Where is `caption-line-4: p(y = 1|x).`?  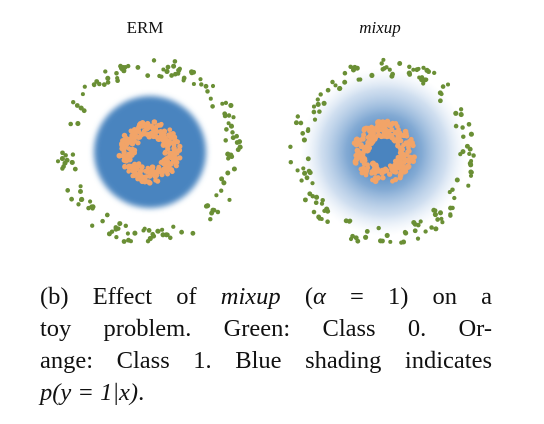
caption-line-4: p(y = 1|x). is located at coordinates (266, 393).